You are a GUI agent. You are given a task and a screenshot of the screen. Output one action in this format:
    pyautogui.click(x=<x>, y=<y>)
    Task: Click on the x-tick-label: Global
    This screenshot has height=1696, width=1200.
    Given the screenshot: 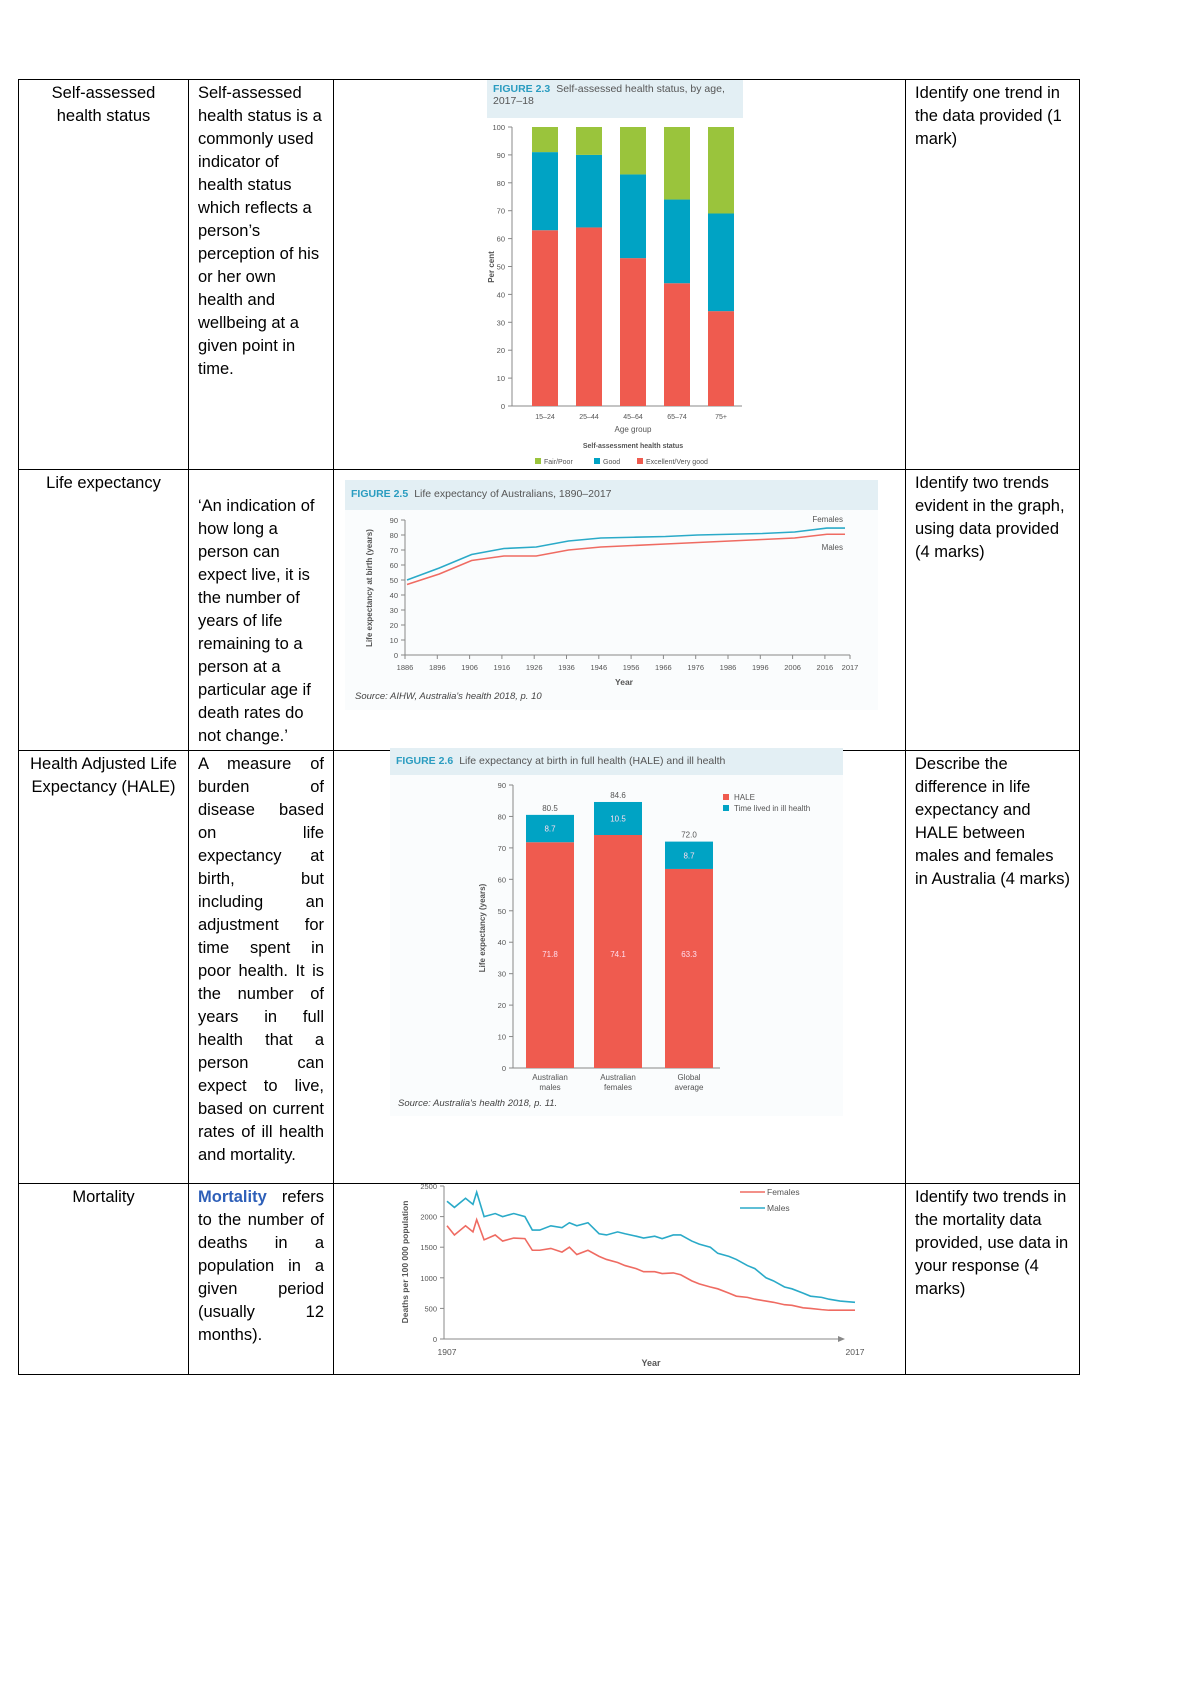 What is the action you would take?
    pyautogui.click(x=688, y=1077)
    